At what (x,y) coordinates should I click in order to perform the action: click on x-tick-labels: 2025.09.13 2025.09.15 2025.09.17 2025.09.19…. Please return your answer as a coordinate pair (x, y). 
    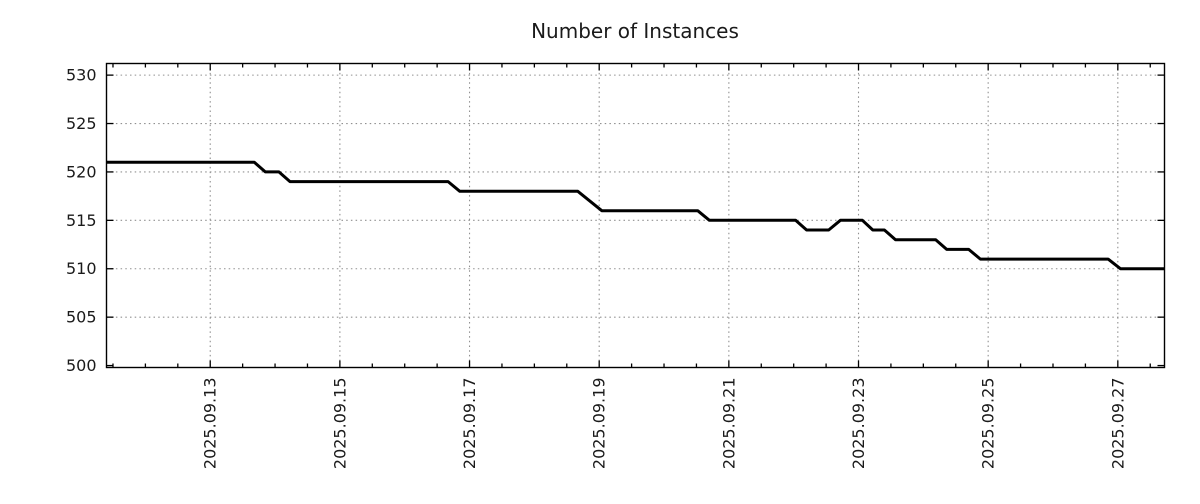
    Looking at the image, I should click on (664, 424).